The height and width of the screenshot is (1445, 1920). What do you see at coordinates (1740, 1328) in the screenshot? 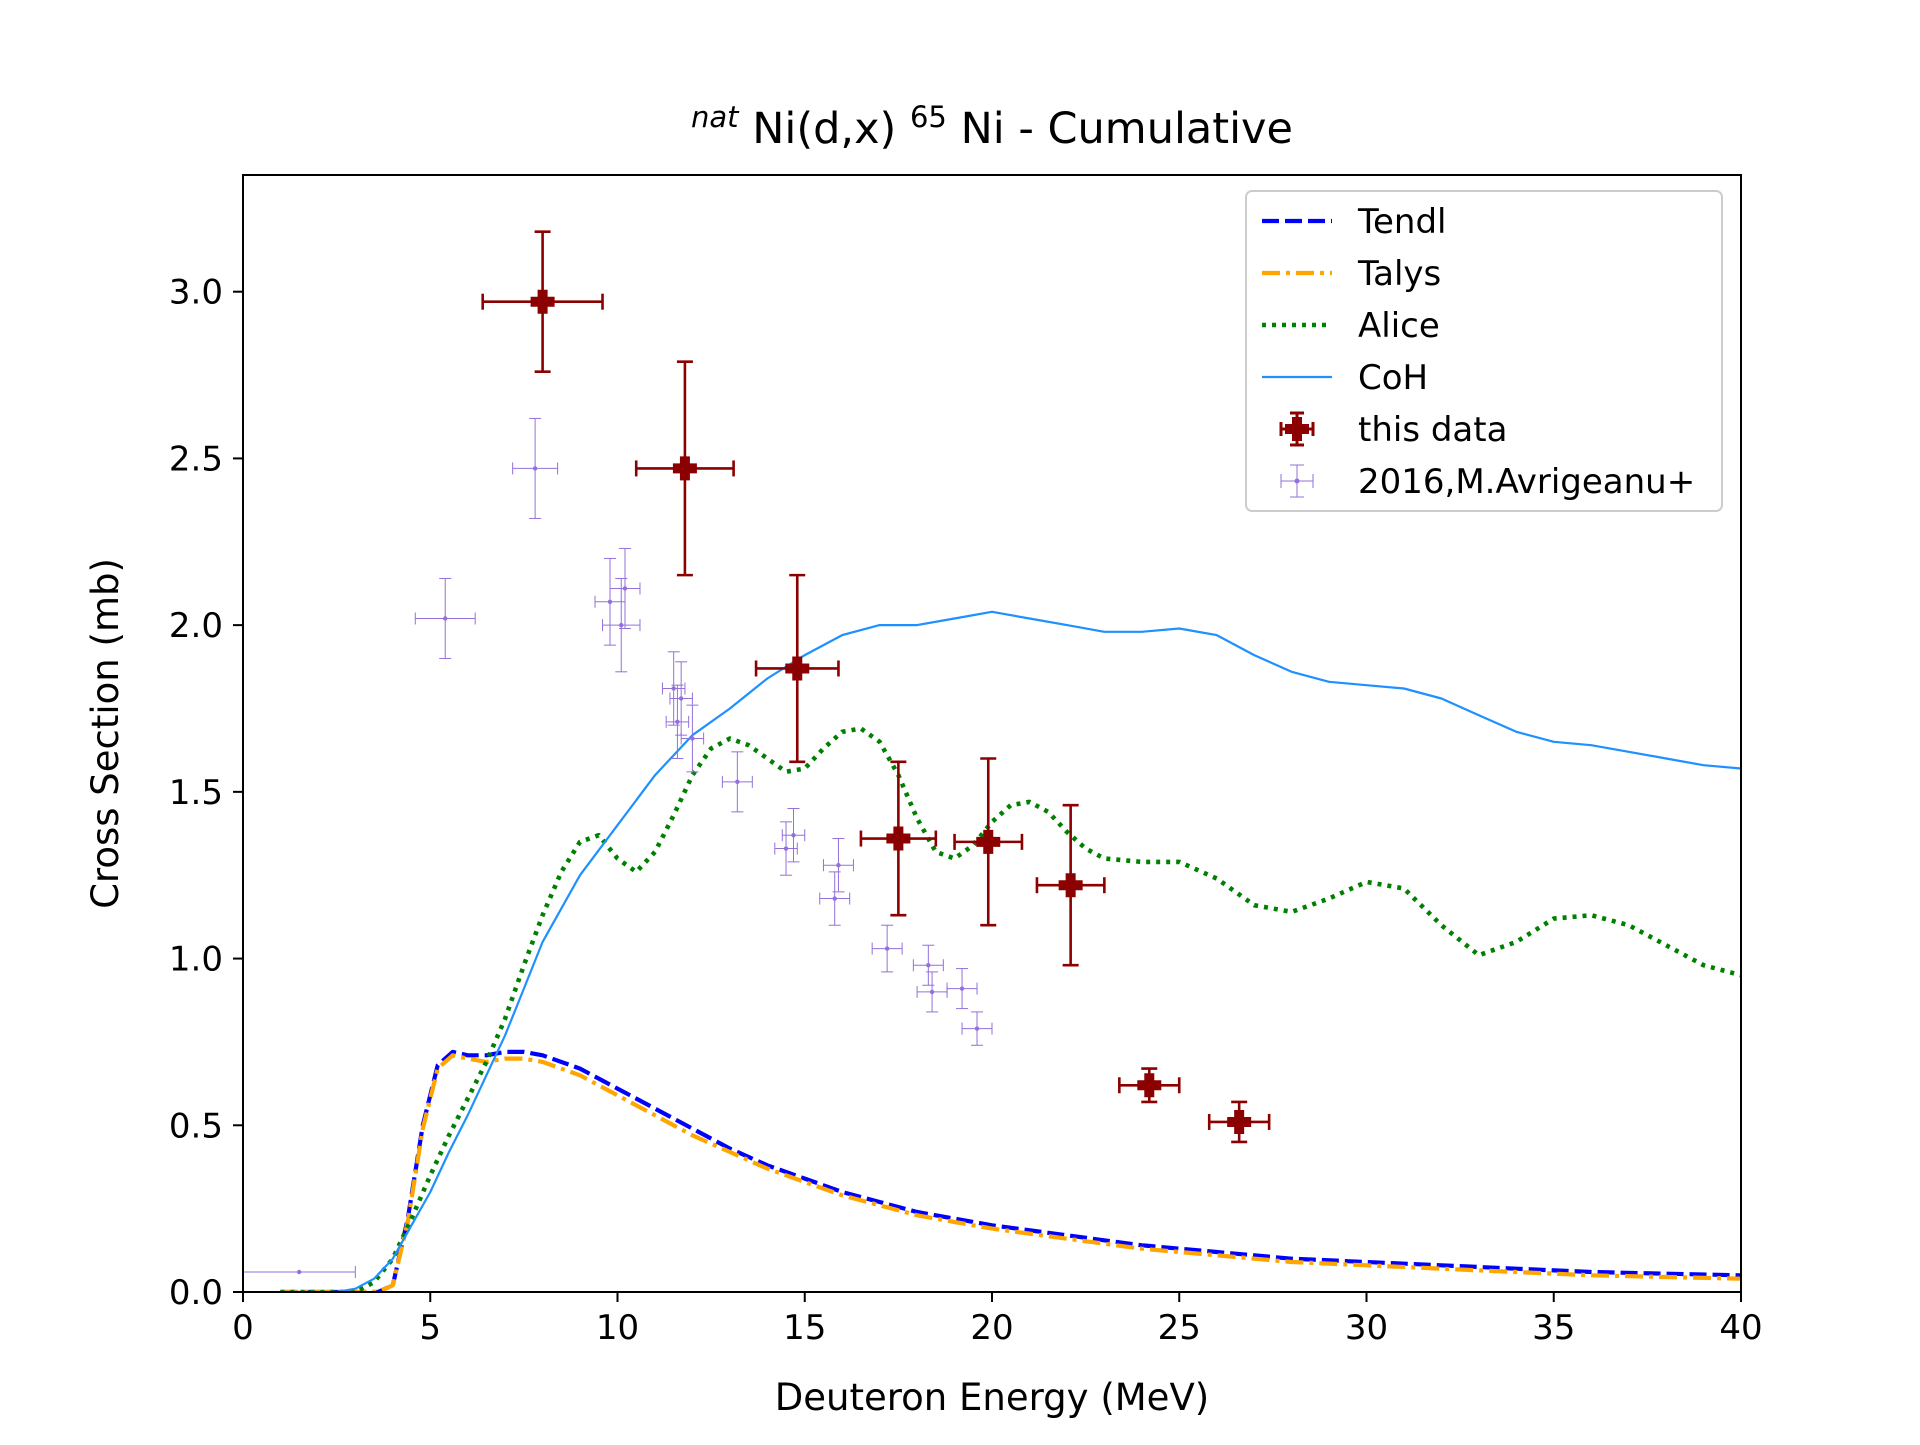
I see `x-tick-label: 40` at bounding box center [1740, 1328].